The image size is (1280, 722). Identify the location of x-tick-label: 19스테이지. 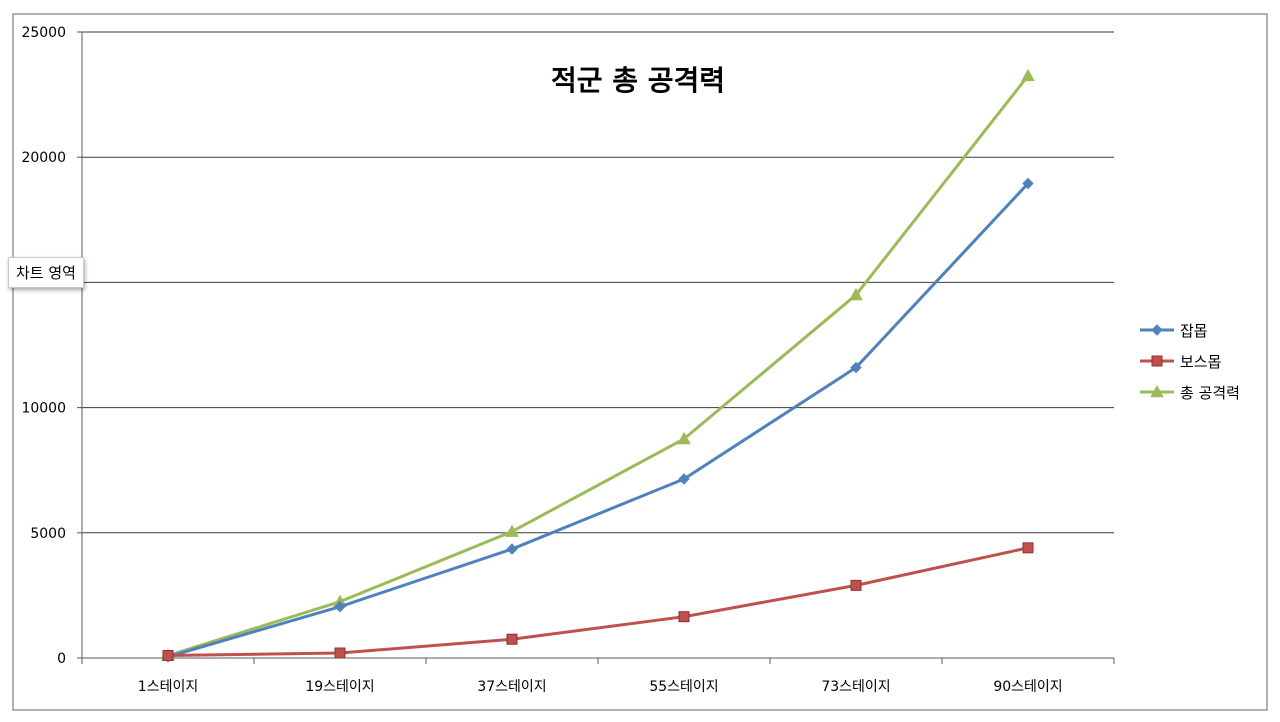
(339, 687).